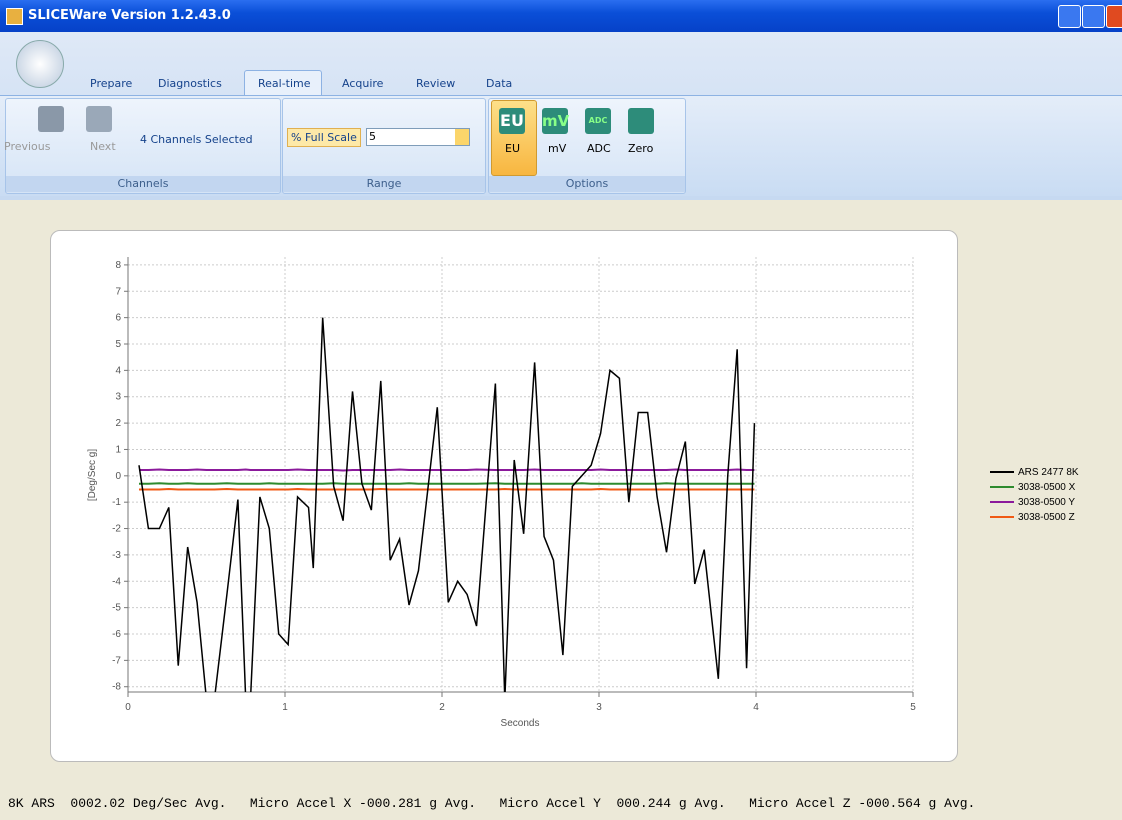  What do you see at coordinates (324, 137) in the screenshot?
I see `range-field-label: % Full Scale` at bounding box center [324, 137].